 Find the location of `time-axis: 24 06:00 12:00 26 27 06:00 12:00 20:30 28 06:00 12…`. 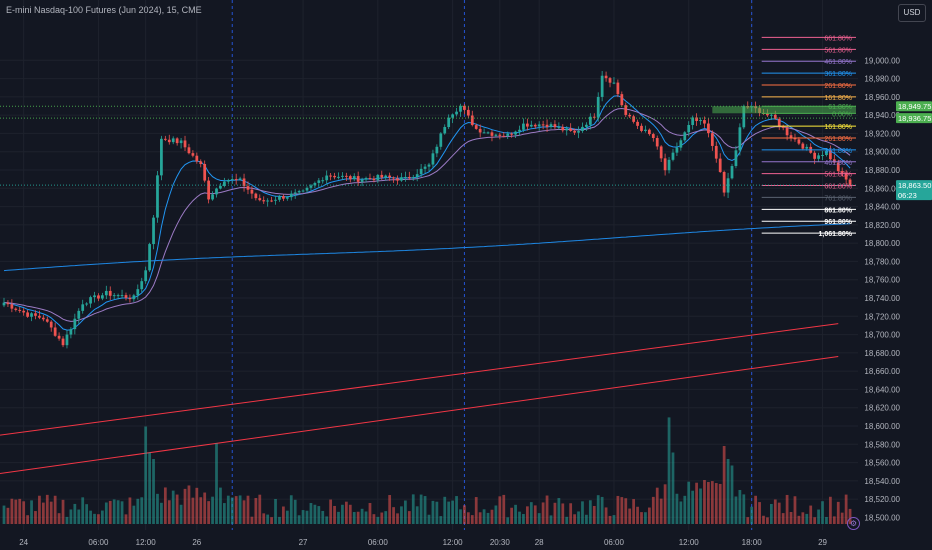

time-axis: 24 06:00 12:00 26 27 06:00 12:00 20:30 28 06:00 12… is located at coordinates (423, 542).